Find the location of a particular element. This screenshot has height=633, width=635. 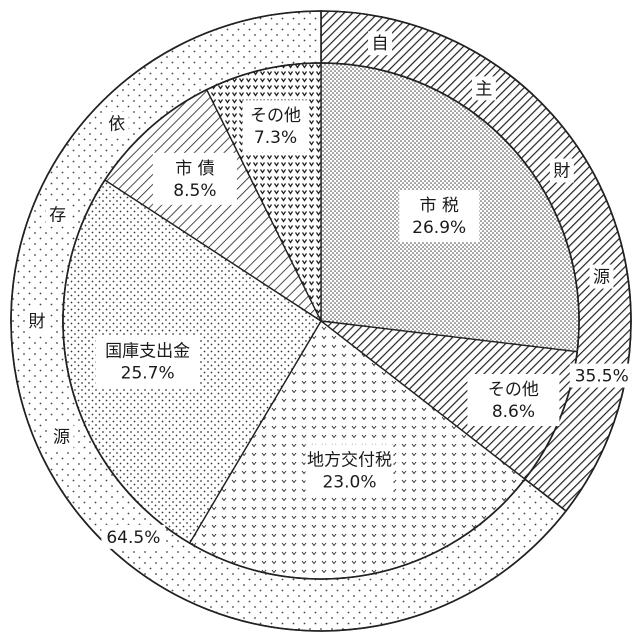

ring-pct-0: 35.5% is located at coordinates (602, 377).